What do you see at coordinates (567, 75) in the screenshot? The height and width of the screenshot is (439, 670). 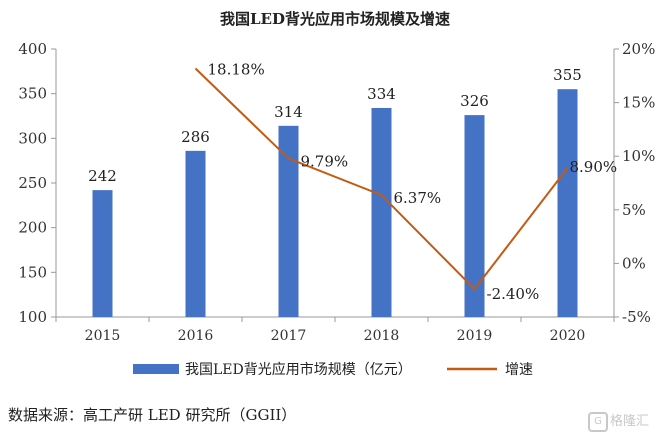 I see `bar-value-label: 355` at bounding box center [567, 75].